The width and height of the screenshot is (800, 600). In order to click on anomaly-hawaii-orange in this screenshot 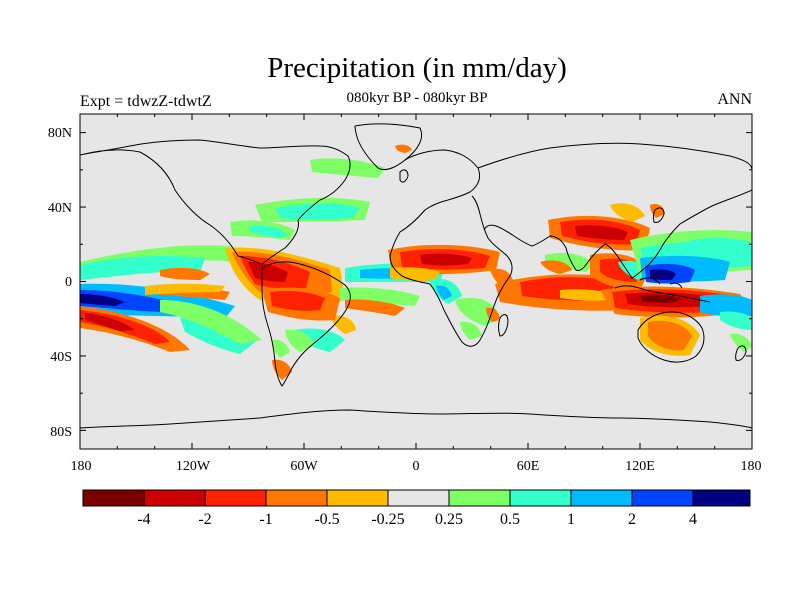, I will do `click(185, 273)`.